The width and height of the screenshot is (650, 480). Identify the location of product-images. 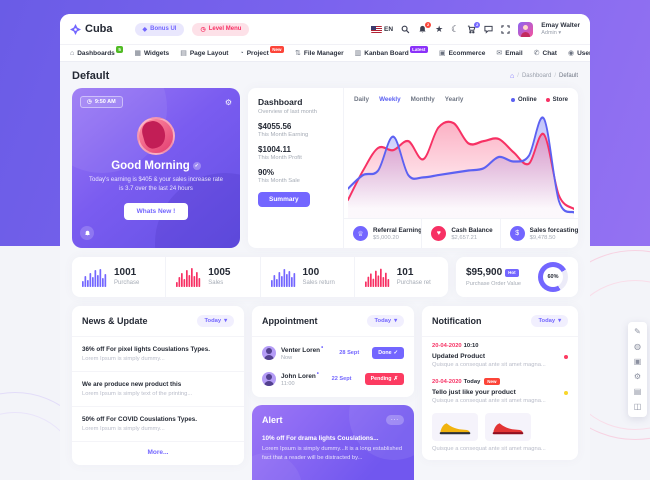
(500, 425).